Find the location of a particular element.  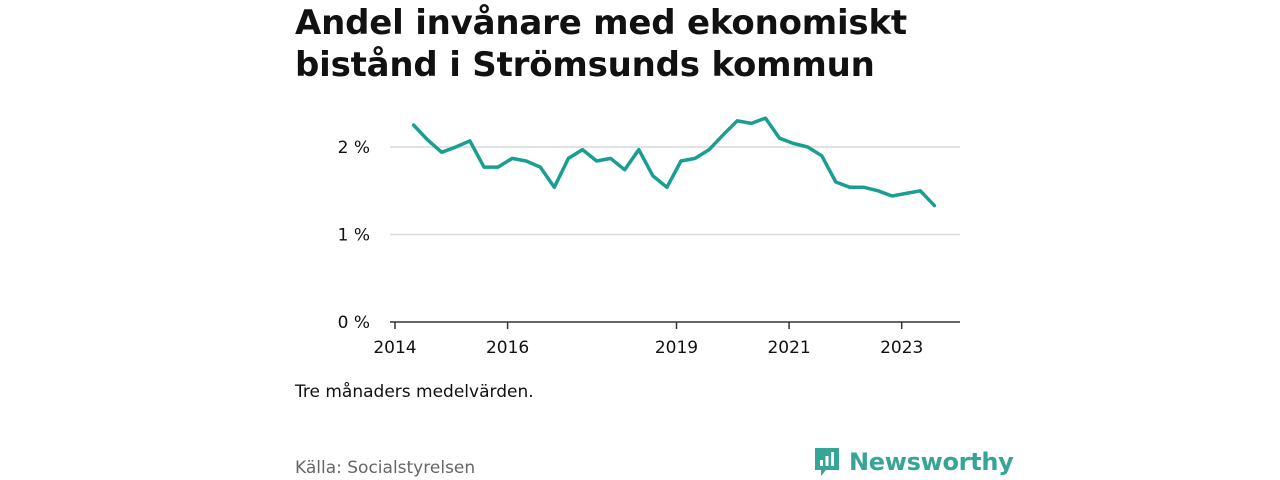

brand-name: Newsworthy is located at coordinates (931, 462).